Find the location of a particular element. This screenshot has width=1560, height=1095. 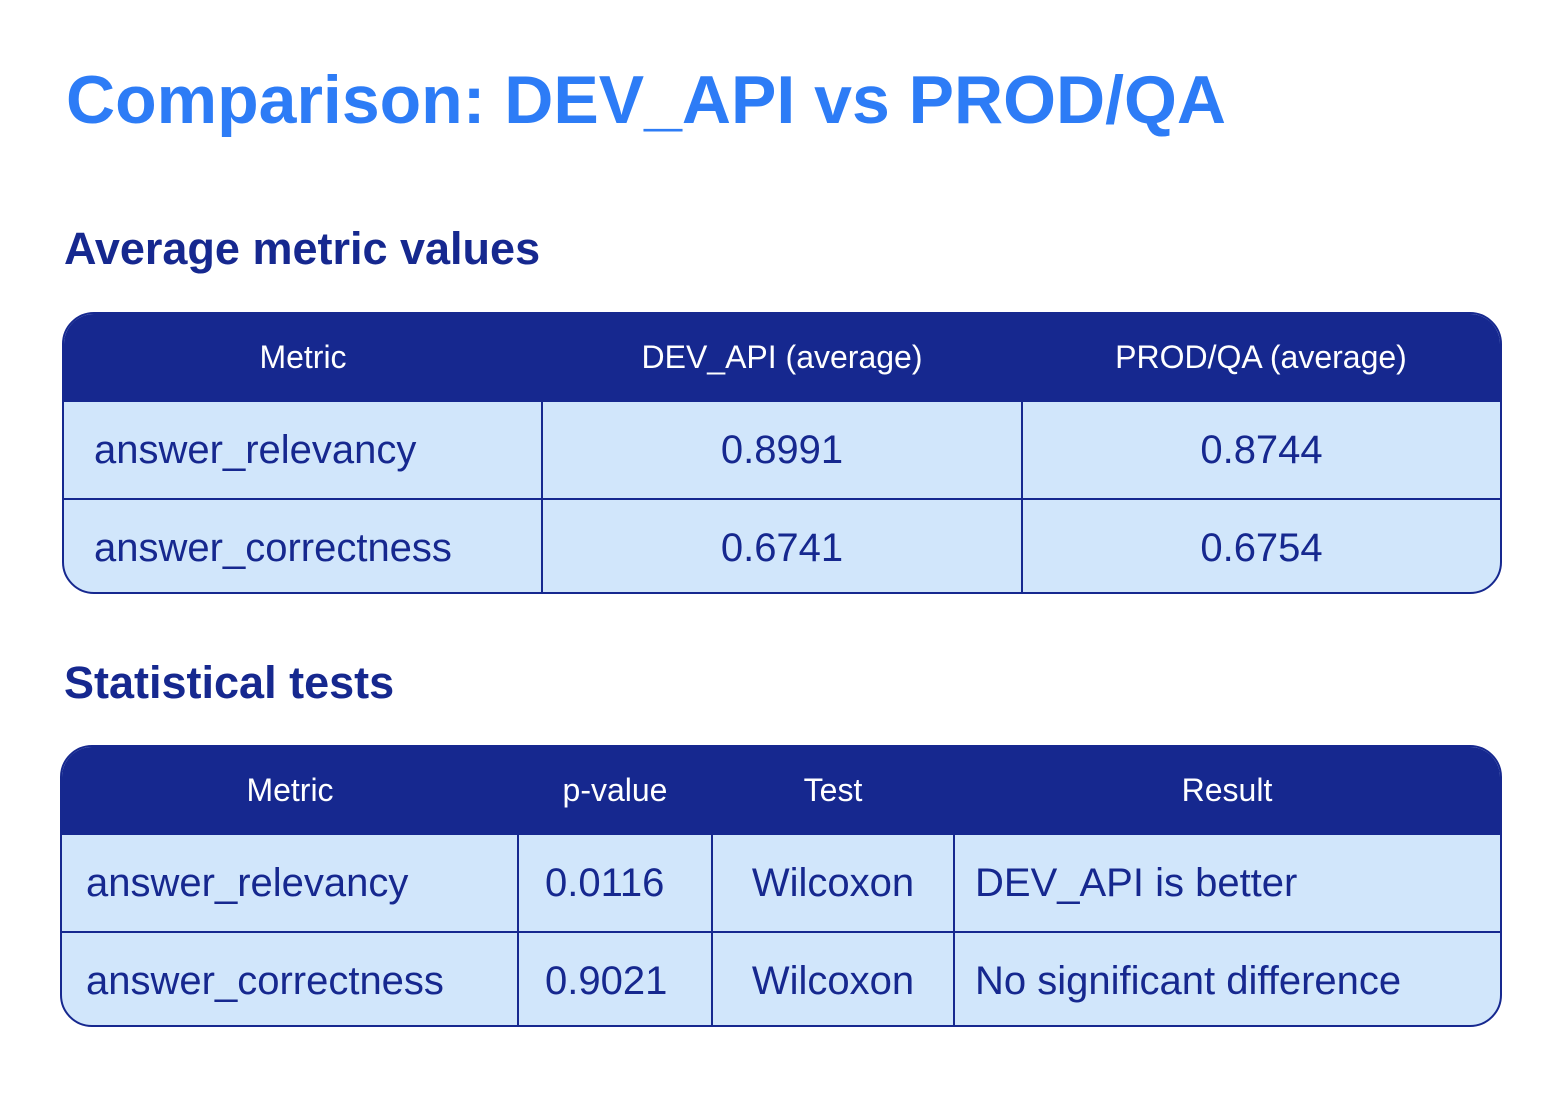

result-cell: No significant difference is located at coordinates (1226, 978).